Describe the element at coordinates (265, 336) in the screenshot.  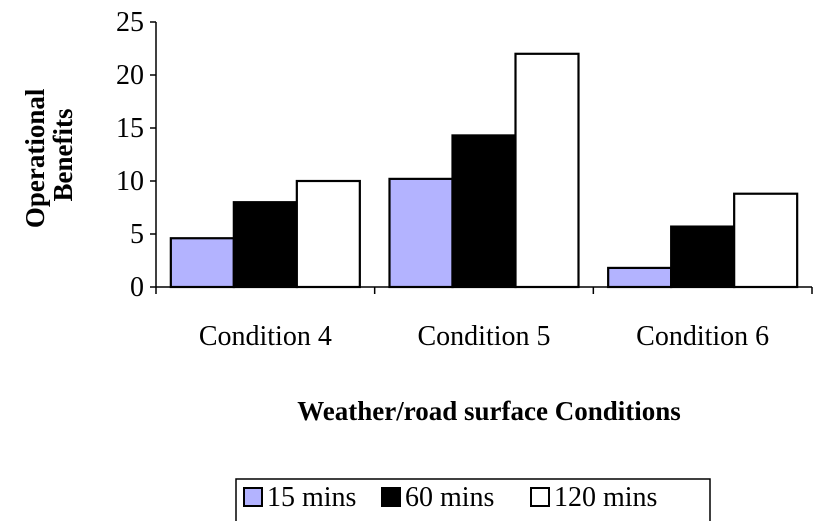
I see `x-tick-label: Condition 4` at that location.